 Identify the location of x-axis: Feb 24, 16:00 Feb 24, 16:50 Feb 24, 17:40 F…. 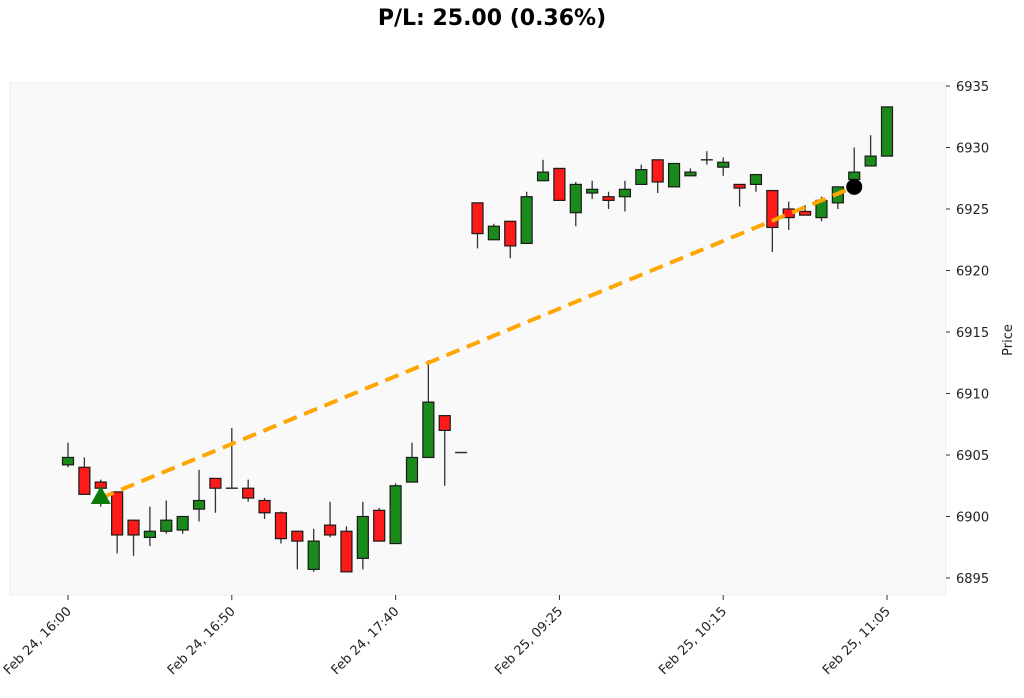
(447, 636).